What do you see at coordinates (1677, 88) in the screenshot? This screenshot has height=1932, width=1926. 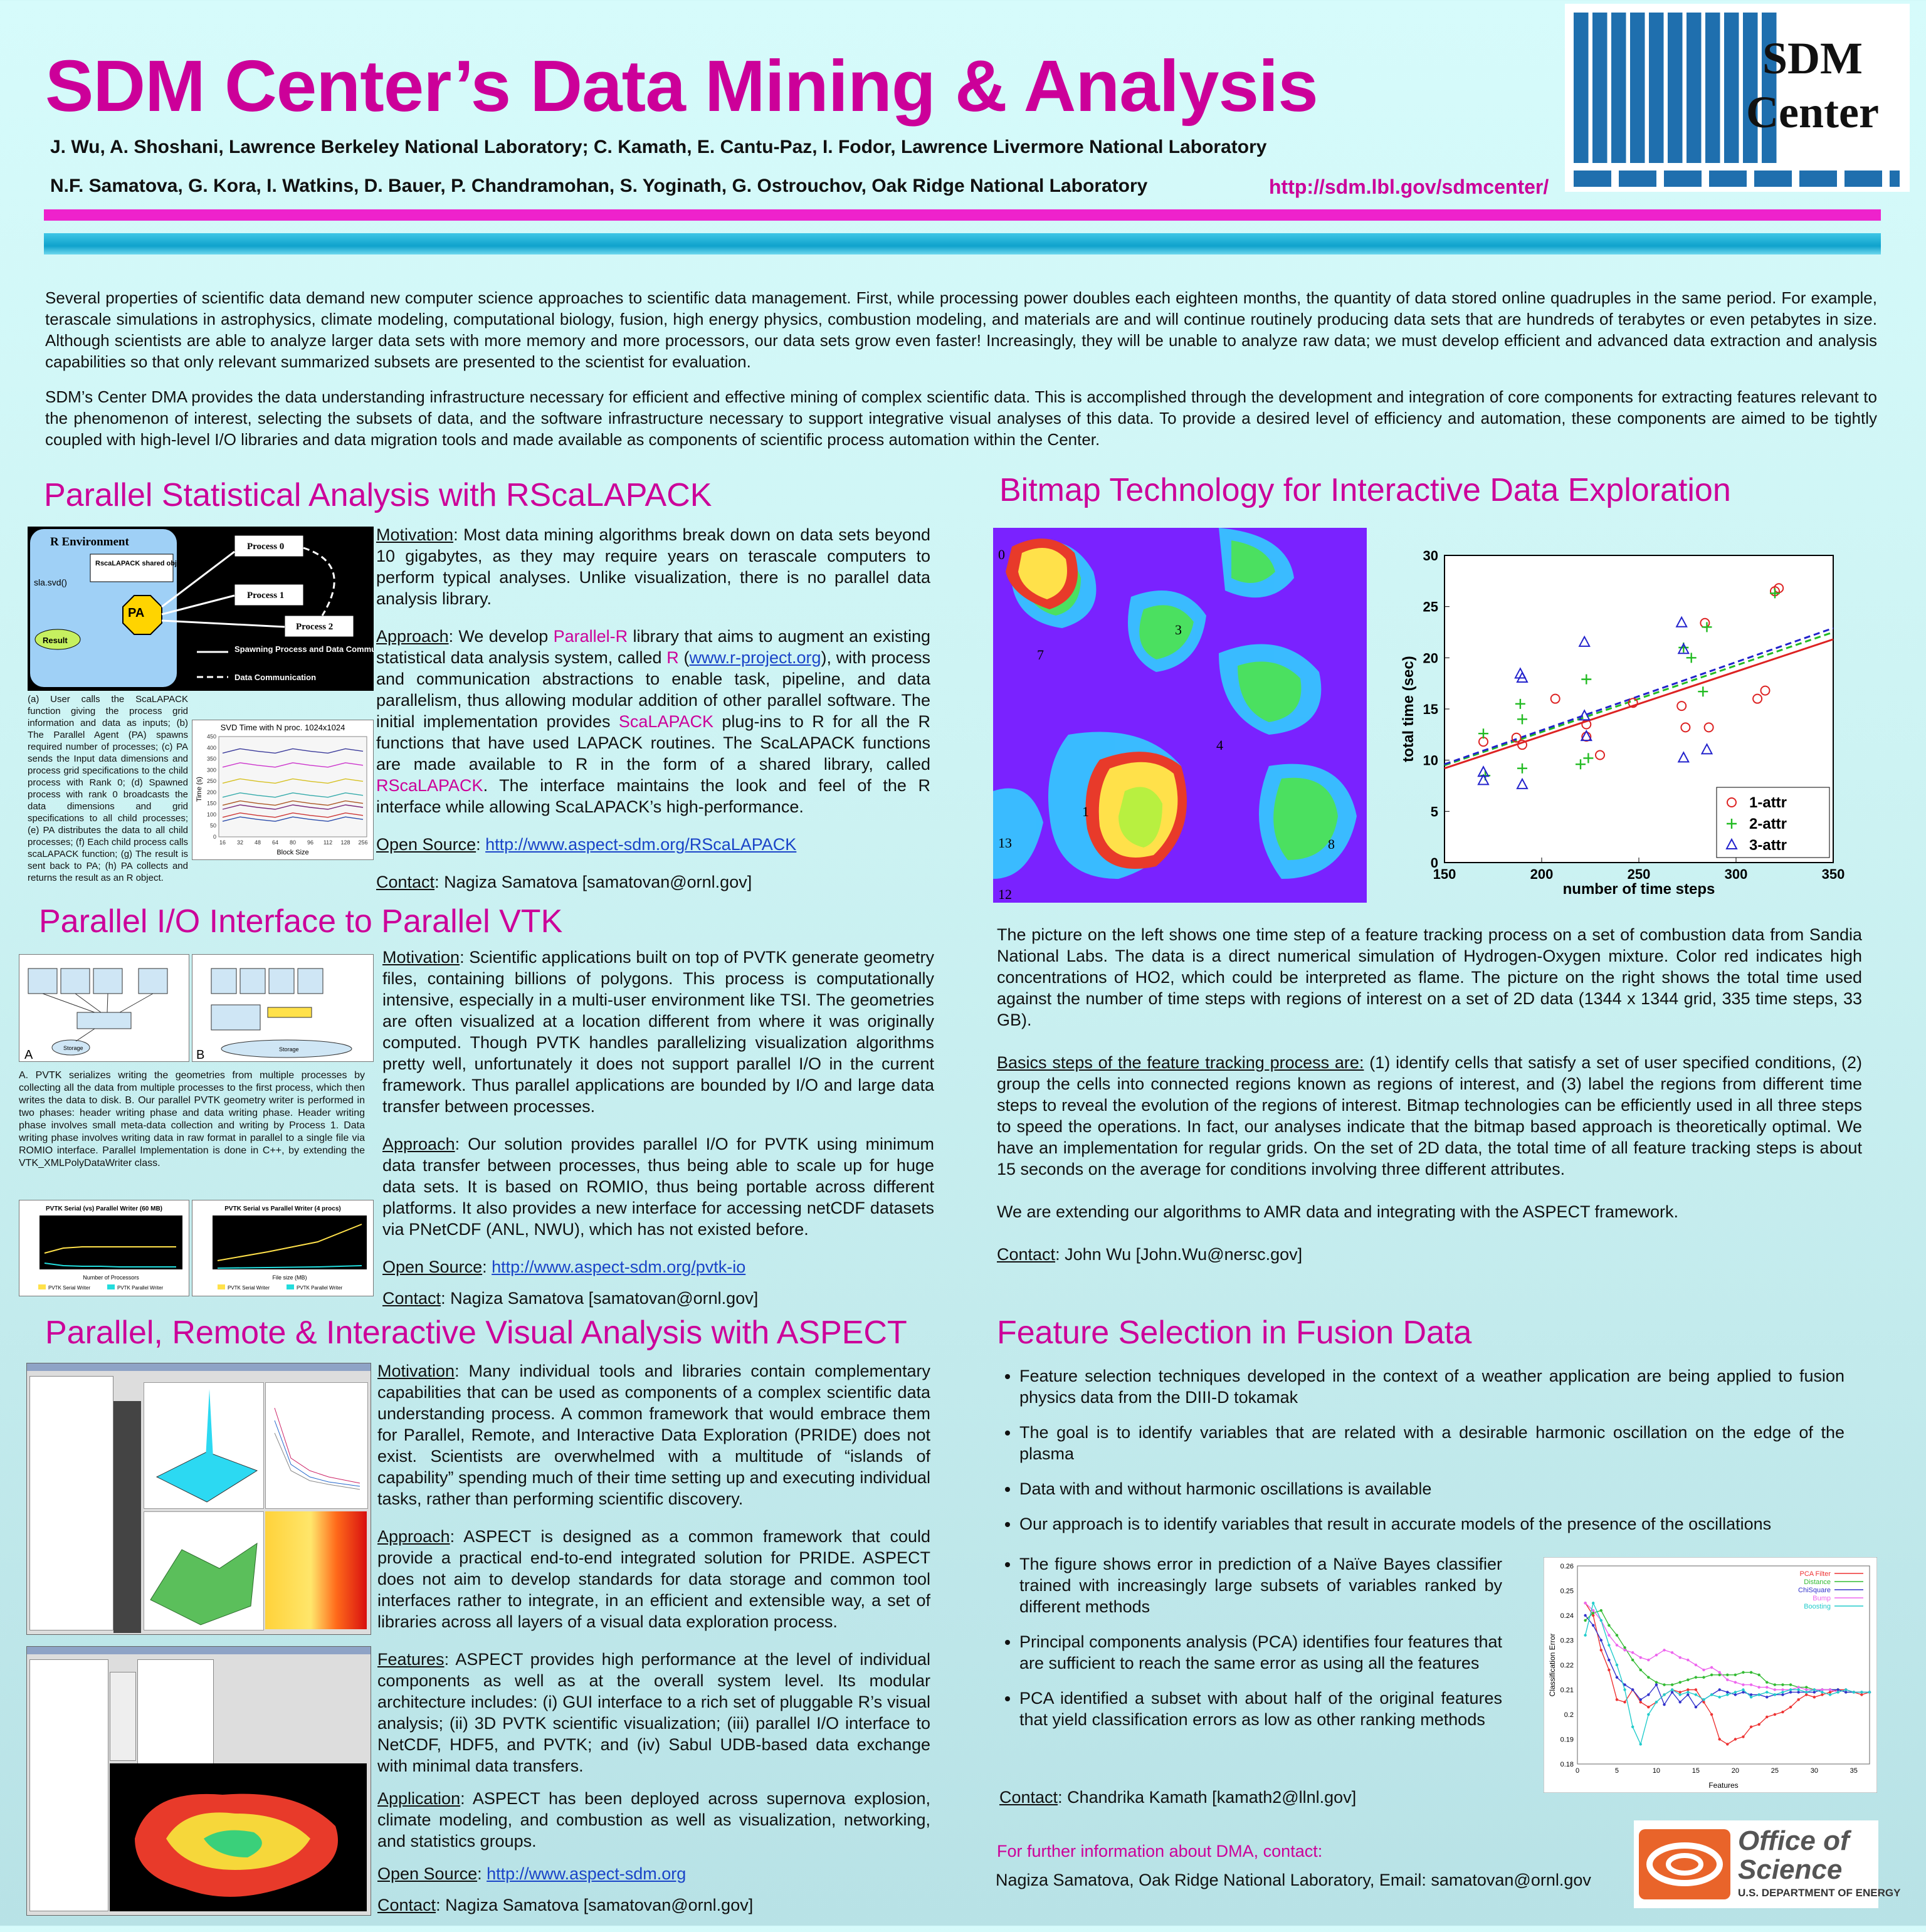 I see `logo-grid-graphic` at bounding box center [1677, 88].